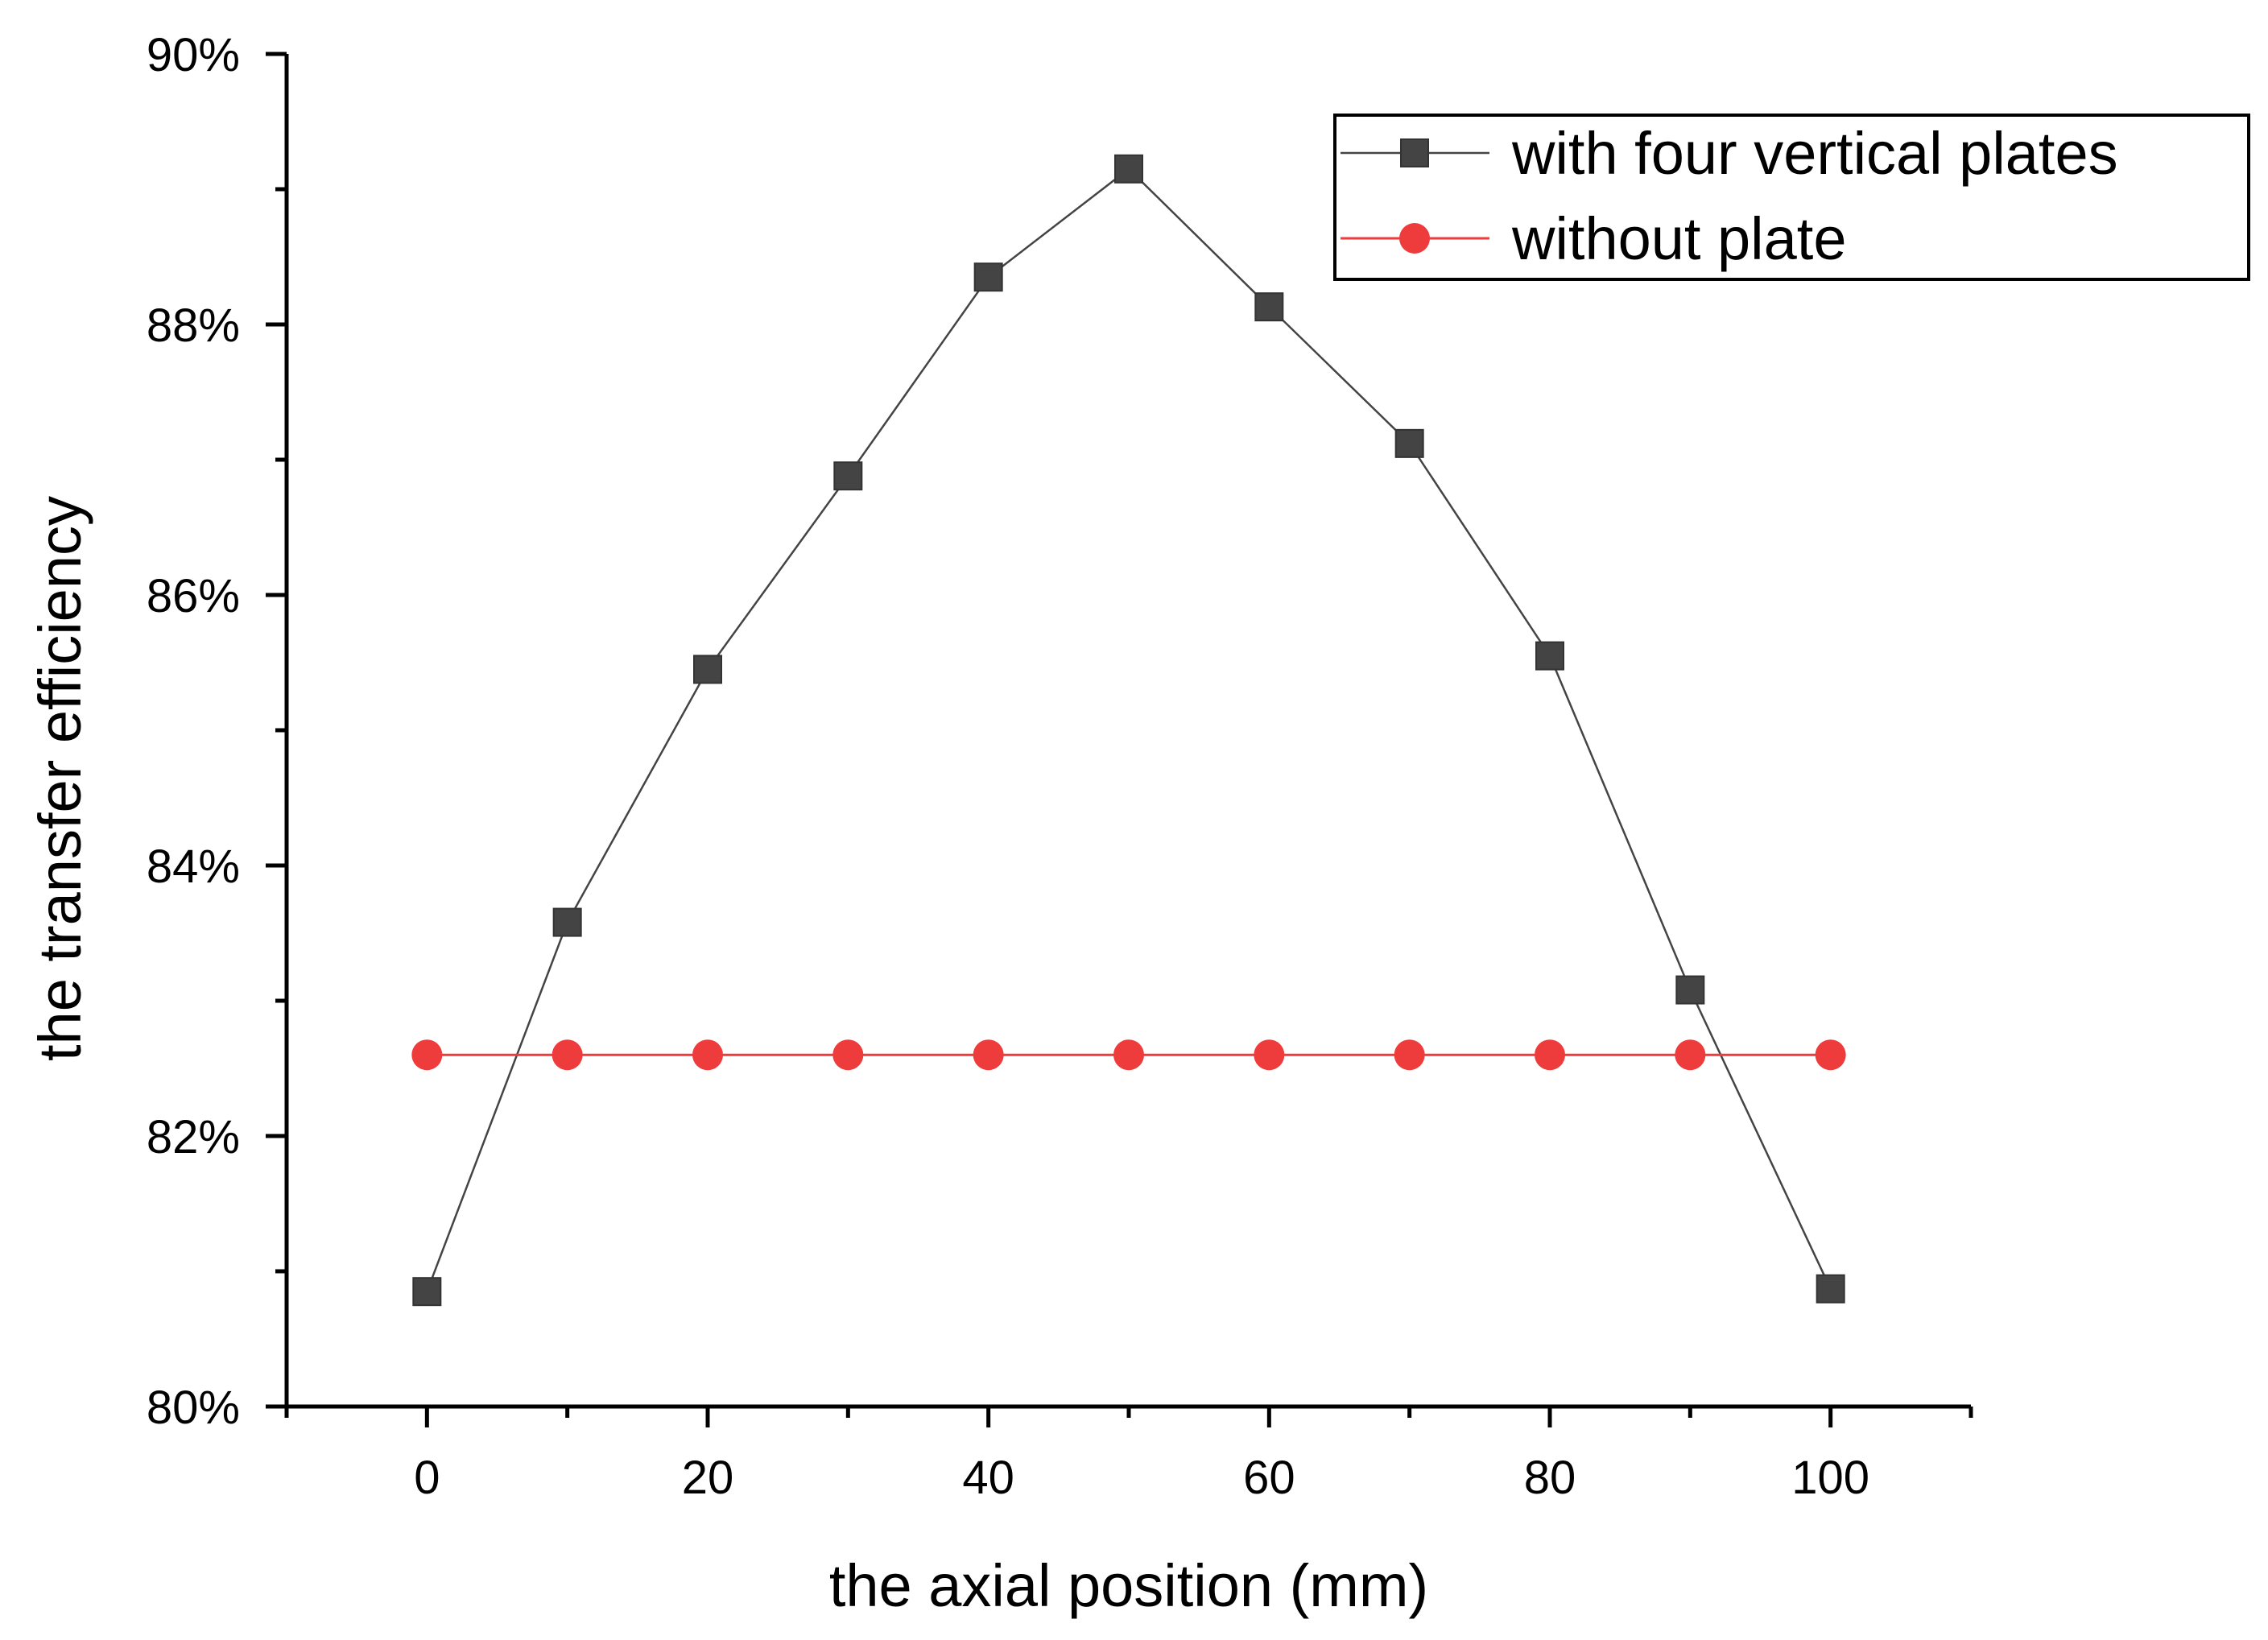  I want to click on y-tick-label: 86%, so click(193, 596).